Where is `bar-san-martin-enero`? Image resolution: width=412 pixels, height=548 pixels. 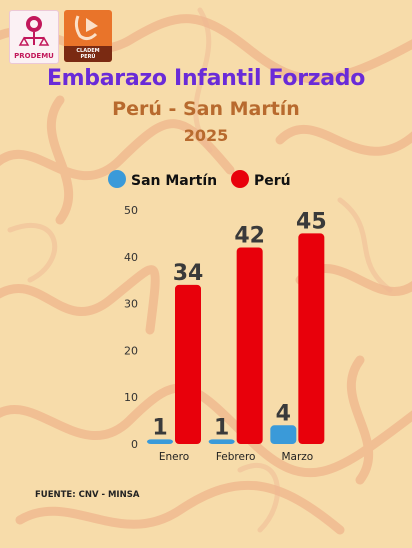 bar-san-martin-enero is located at coordinates (160, 441).